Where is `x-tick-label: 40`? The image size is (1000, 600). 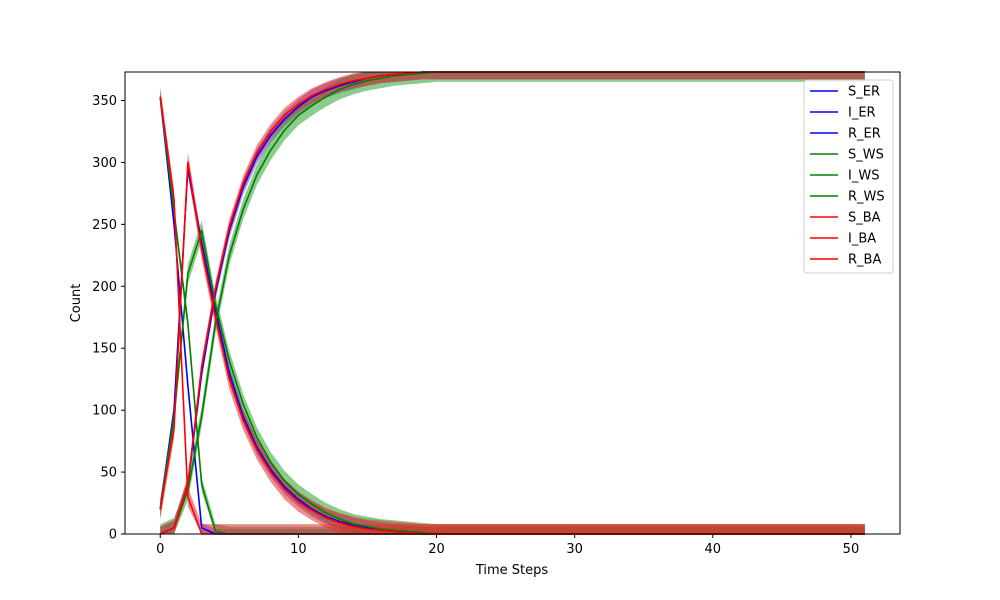
x-tick-label: 40 is located at coordinates (713, 549).